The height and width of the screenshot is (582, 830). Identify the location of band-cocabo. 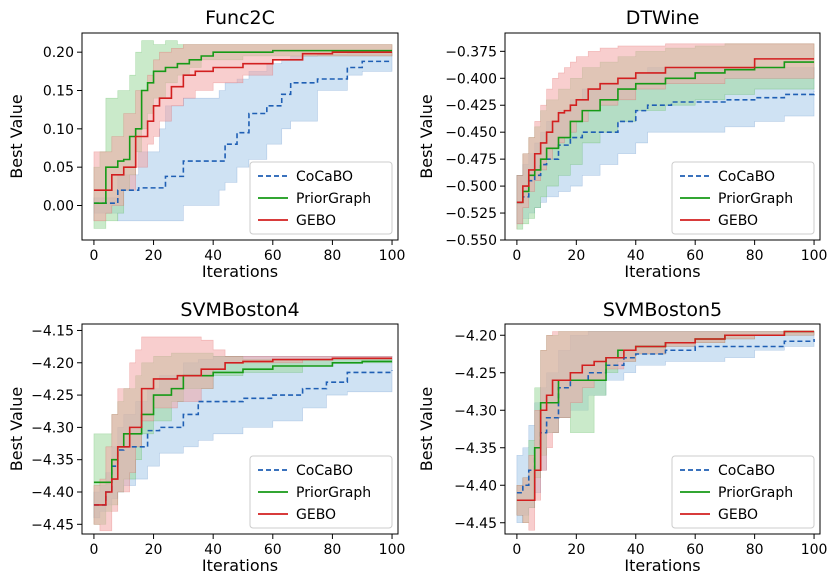
(243, 136).